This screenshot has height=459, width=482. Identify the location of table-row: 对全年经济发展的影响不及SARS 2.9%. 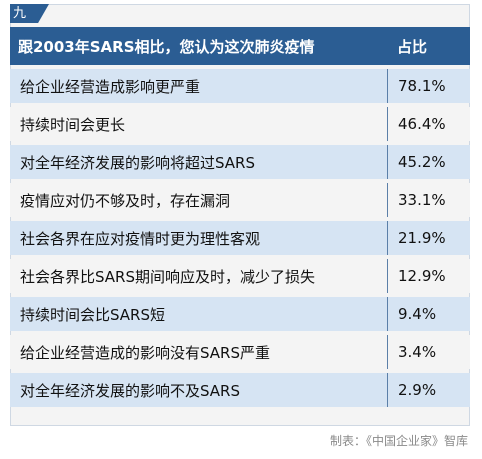
(240, 390).